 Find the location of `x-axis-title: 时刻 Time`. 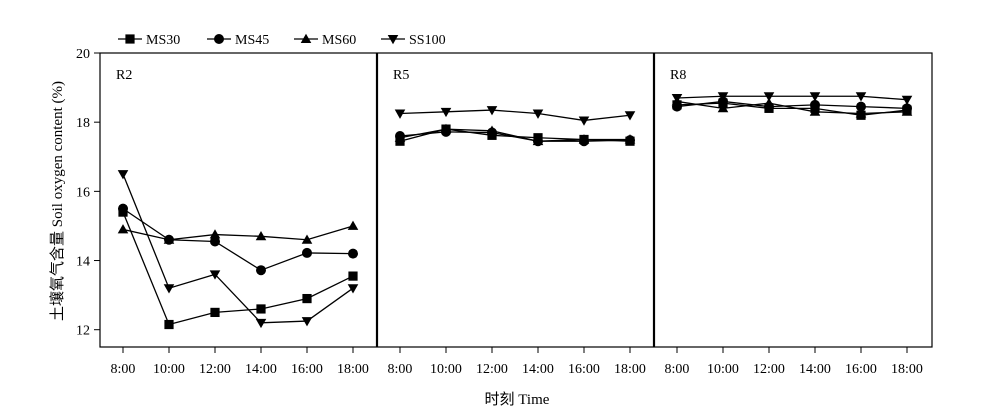

x-axis-title: 时刻 Time is located at coordinates (517, 399).